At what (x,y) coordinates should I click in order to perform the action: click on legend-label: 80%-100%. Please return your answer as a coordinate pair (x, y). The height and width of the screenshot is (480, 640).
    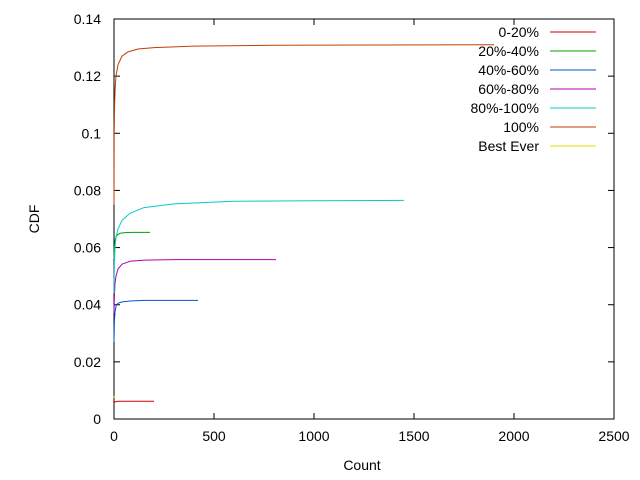
    Looking at the image, I should click on (505, 108).